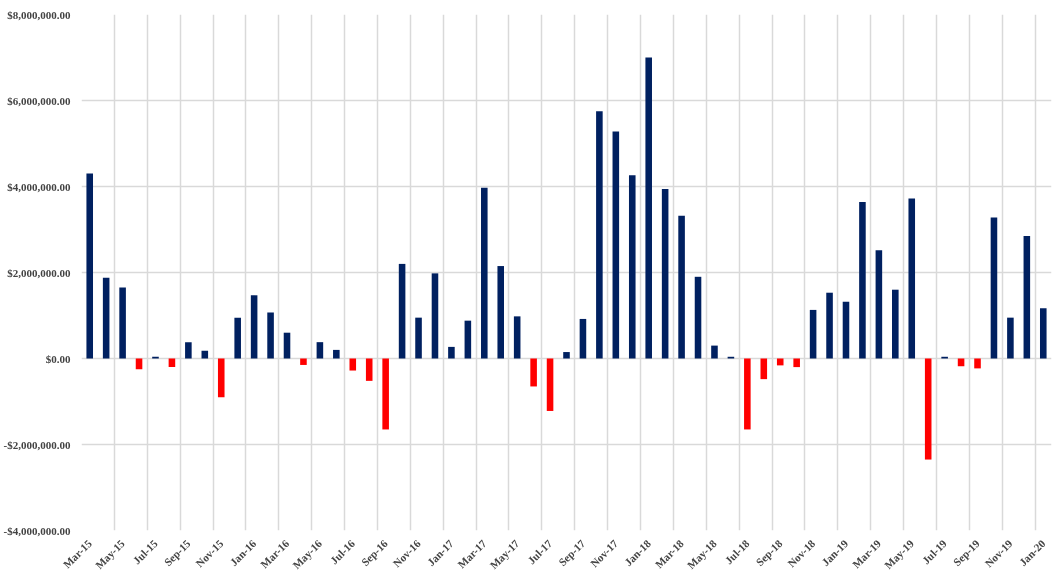  I want to click on y-tick-label: $6,000,000.00, so click(39, 100).